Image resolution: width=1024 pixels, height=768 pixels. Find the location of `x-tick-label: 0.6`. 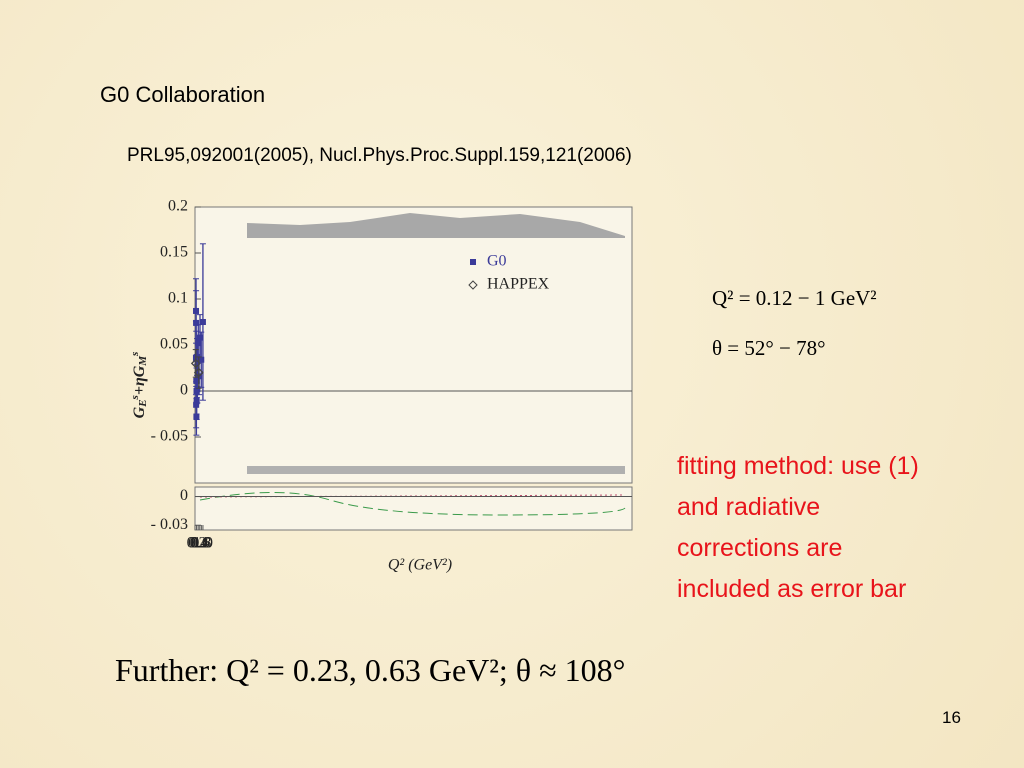

x-tick-label: 0.6 is located at coordinates (200, 543).